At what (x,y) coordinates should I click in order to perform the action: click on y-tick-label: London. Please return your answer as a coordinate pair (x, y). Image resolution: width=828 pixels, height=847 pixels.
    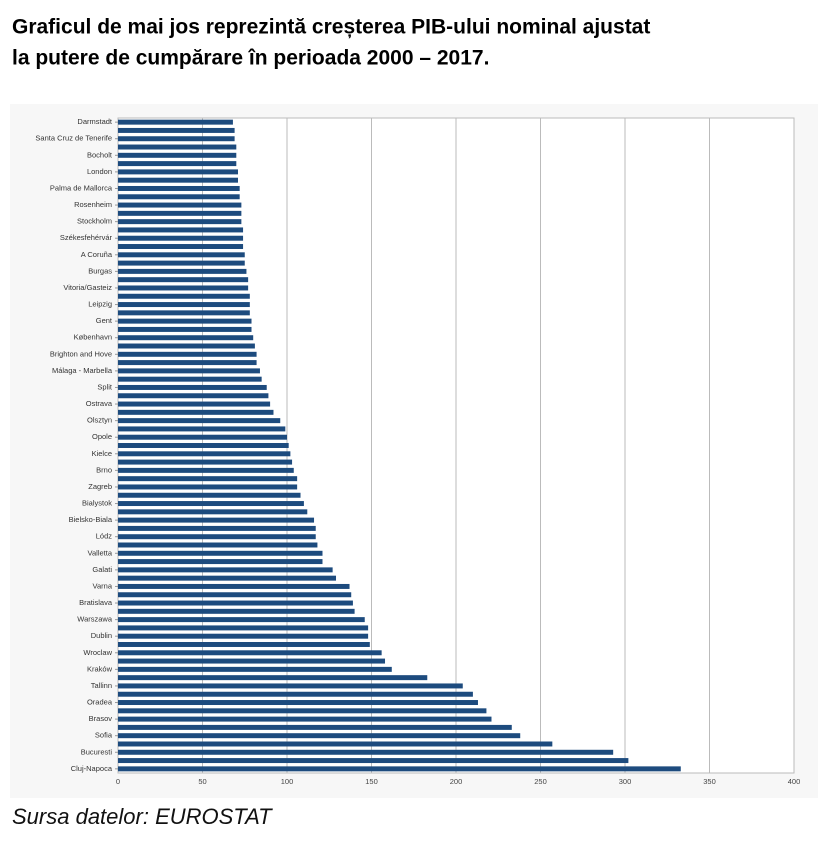
    Looking at the image, I should click on (99, 171).